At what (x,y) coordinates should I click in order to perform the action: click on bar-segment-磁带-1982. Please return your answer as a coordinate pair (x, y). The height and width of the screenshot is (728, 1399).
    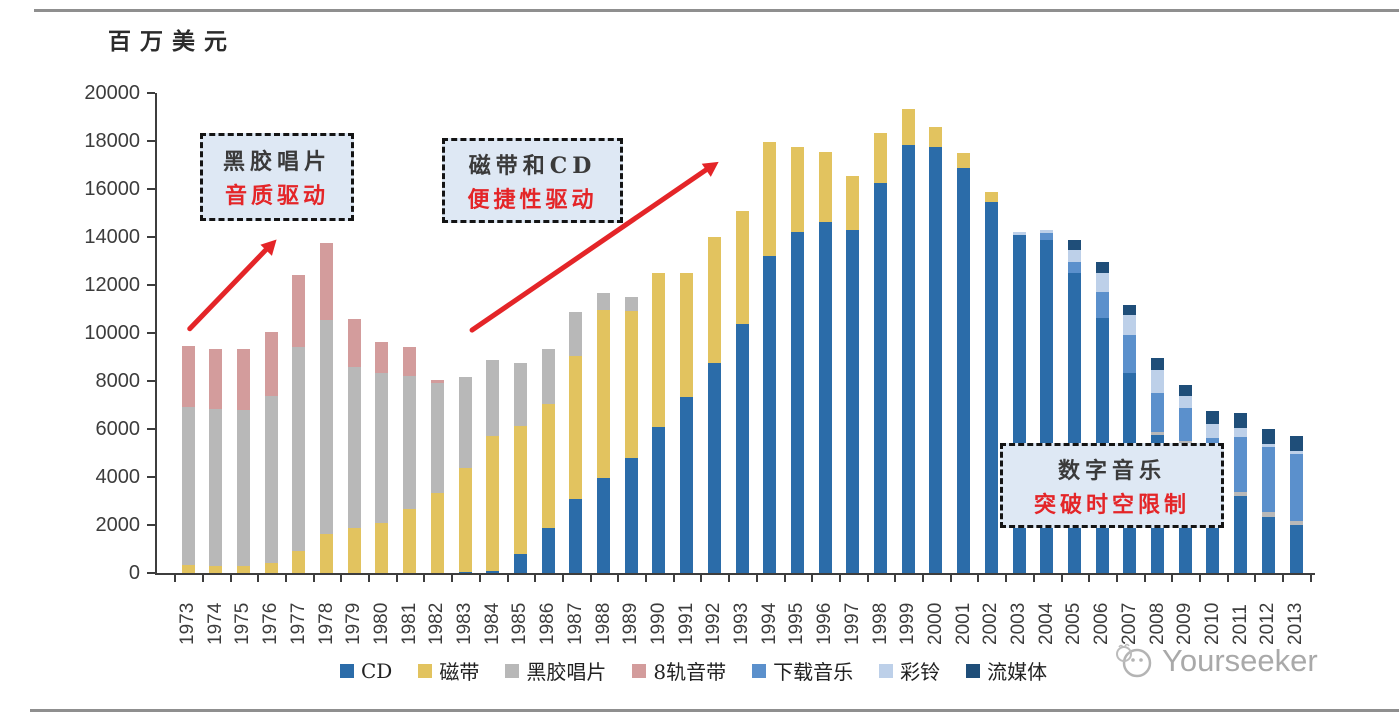
    Looking at the image, I should click on (437, 533).